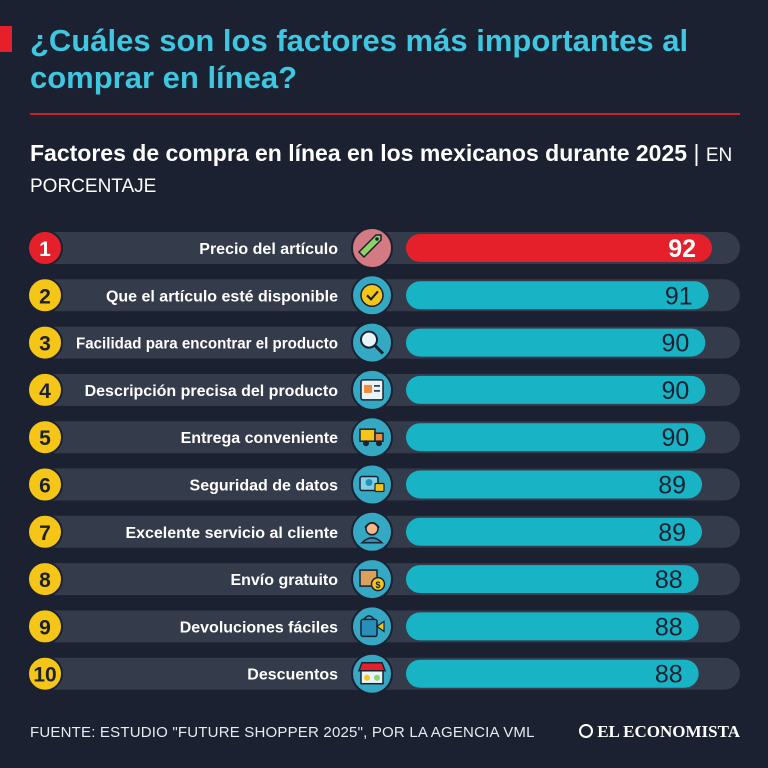 The height and width of the screenshot is (768, 768). Describe the element at coordinates (268, 249) in the screenshot. I see `category-label: Precio del artículo` at that location.